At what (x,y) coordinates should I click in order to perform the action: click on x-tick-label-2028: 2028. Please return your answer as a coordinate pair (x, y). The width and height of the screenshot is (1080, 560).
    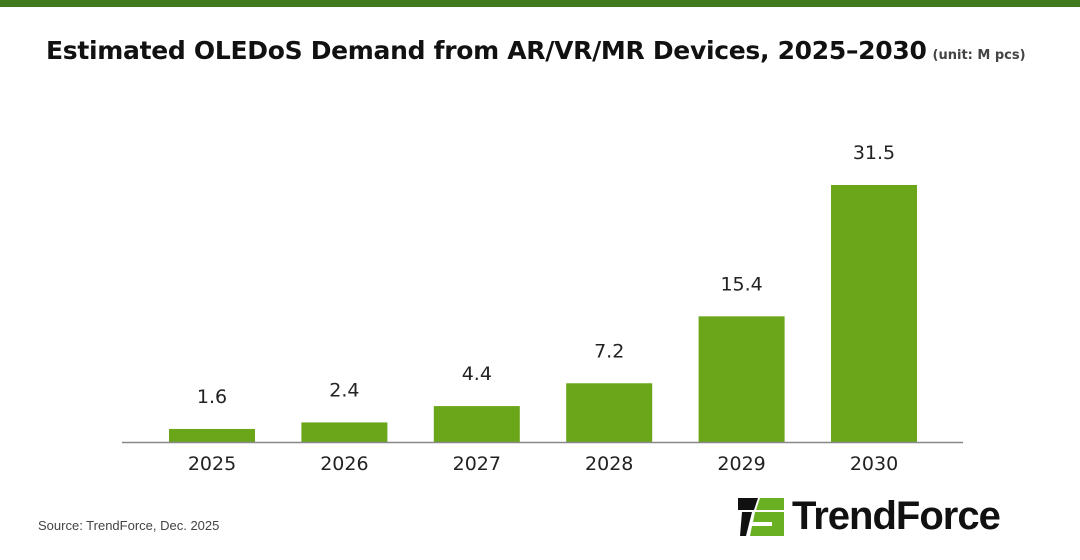
    Looking at the image, I should click on (609, 464).